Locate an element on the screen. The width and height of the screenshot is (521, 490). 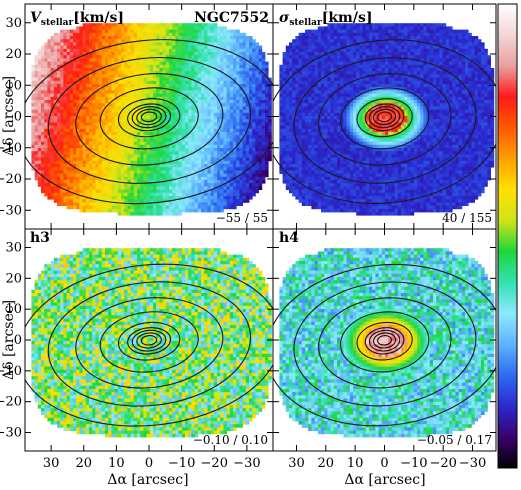
colorbar-gradient is located at coordinates (507, 236).